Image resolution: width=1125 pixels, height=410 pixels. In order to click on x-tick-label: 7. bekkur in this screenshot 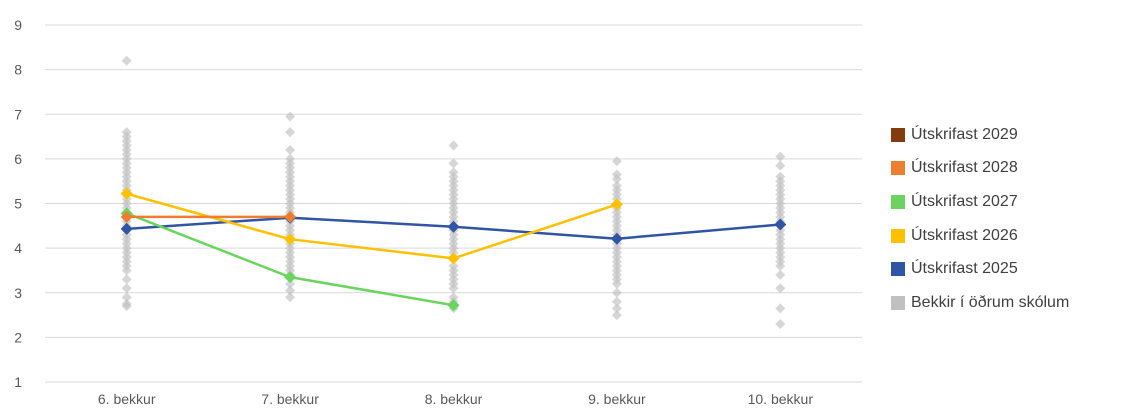, I will do `click(290, 399)`.